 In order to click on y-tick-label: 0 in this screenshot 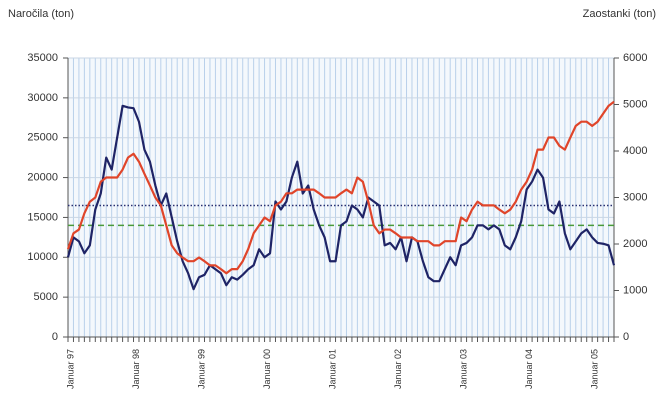, I will do `click(55, 337)`.